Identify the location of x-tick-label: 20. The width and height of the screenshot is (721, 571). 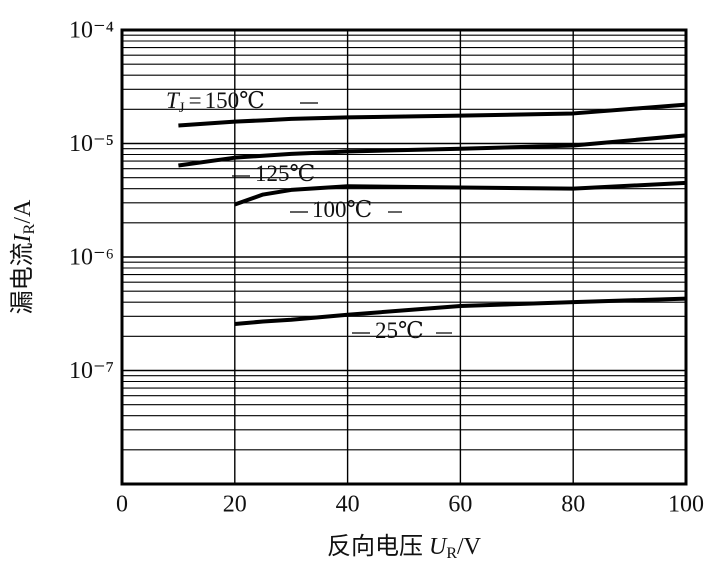
(235, 505).